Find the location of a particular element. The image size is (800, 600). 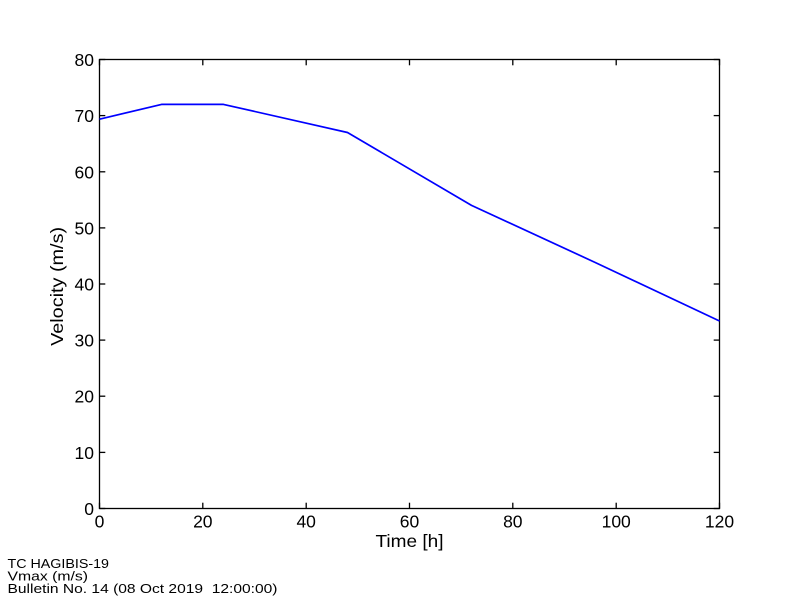

svg-text:Bulletin No. 14 (08 Oct 2019: Bulletin No. 14 (08 Oct 2019 12:00:00) is located at coordinates (143, 588).